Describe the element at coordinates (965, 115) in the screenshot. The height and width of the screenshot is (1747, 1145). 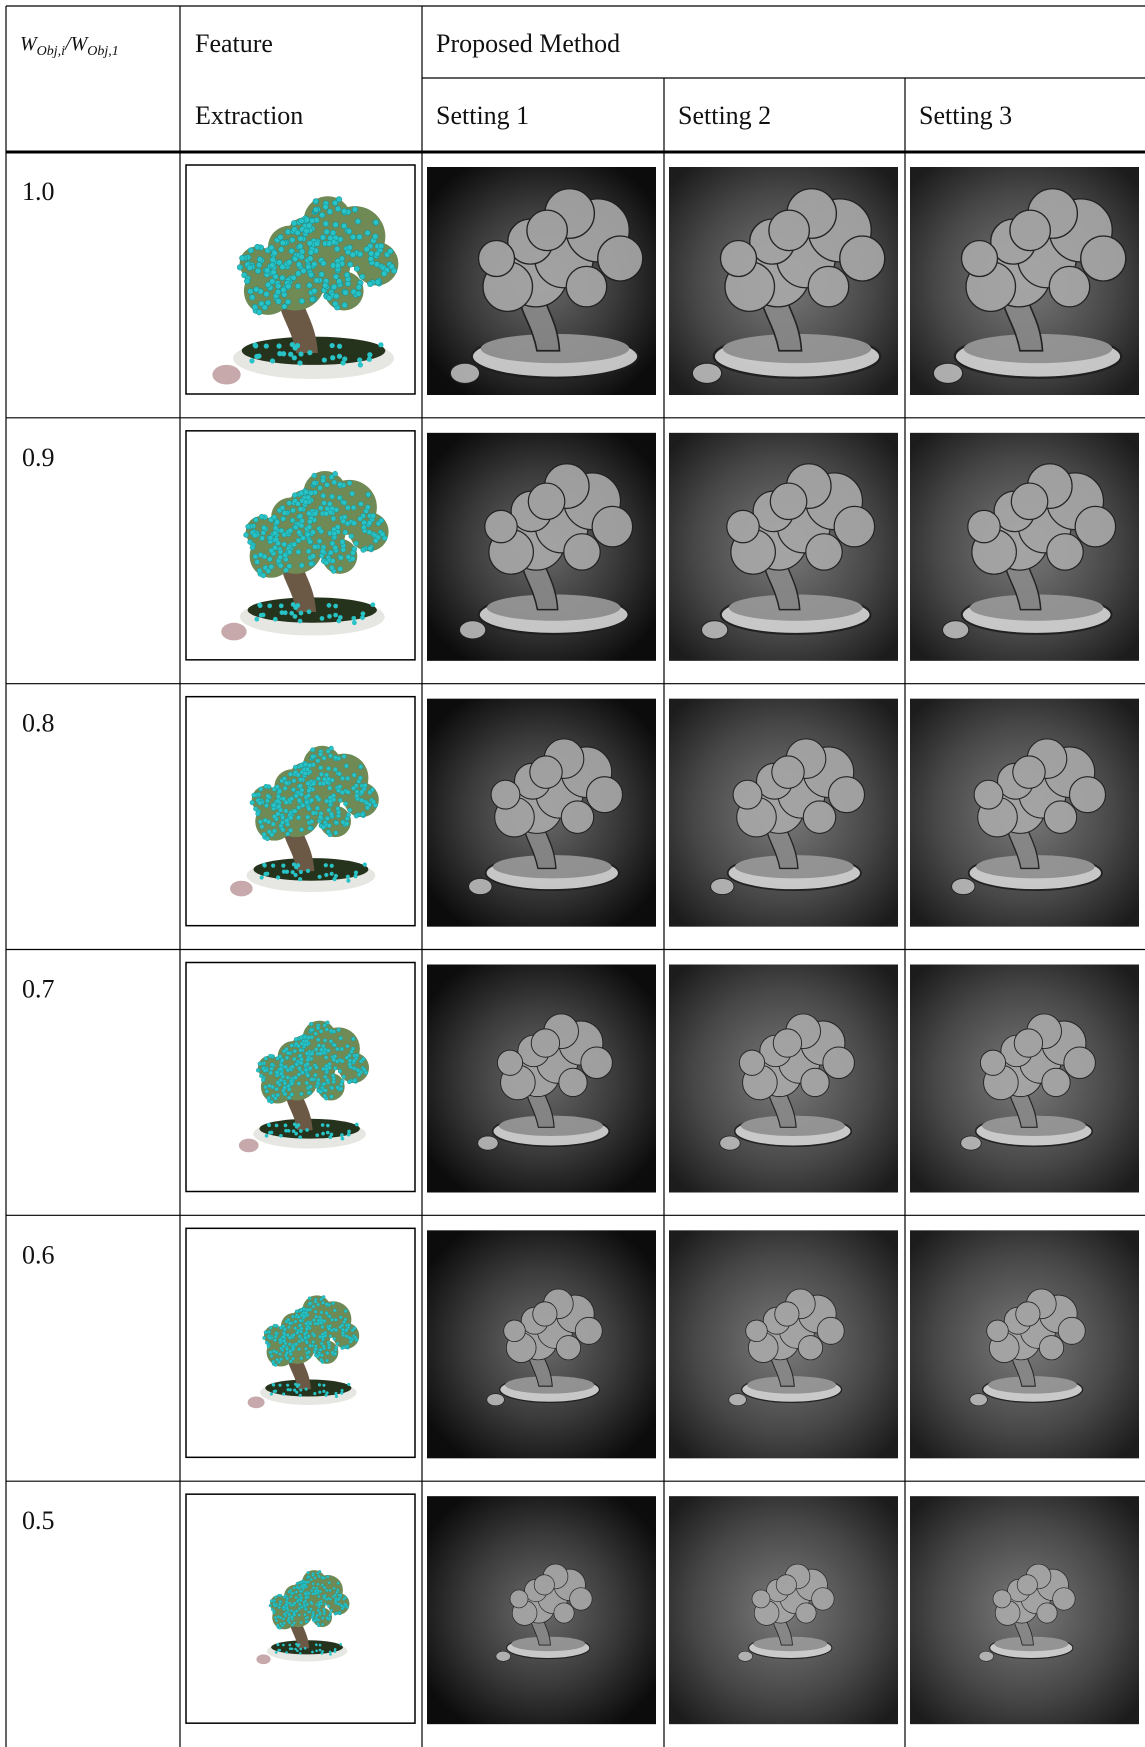
I see `setting-header: Setting 3` at that location.